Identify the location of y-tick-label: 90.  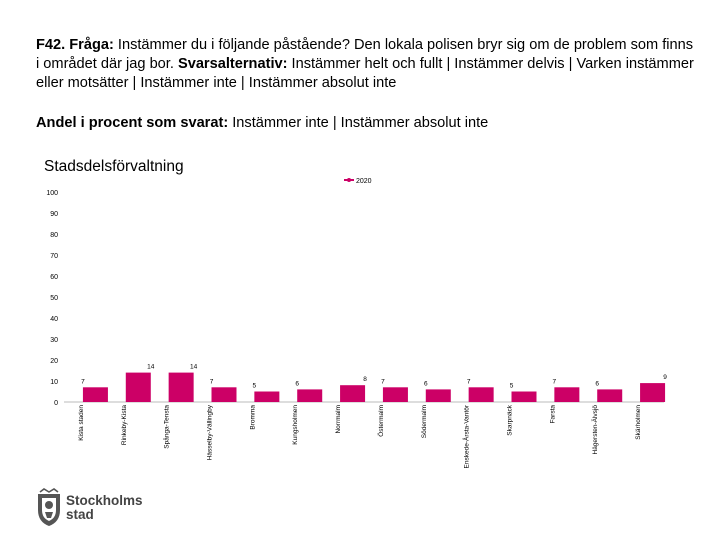
(54, 214).